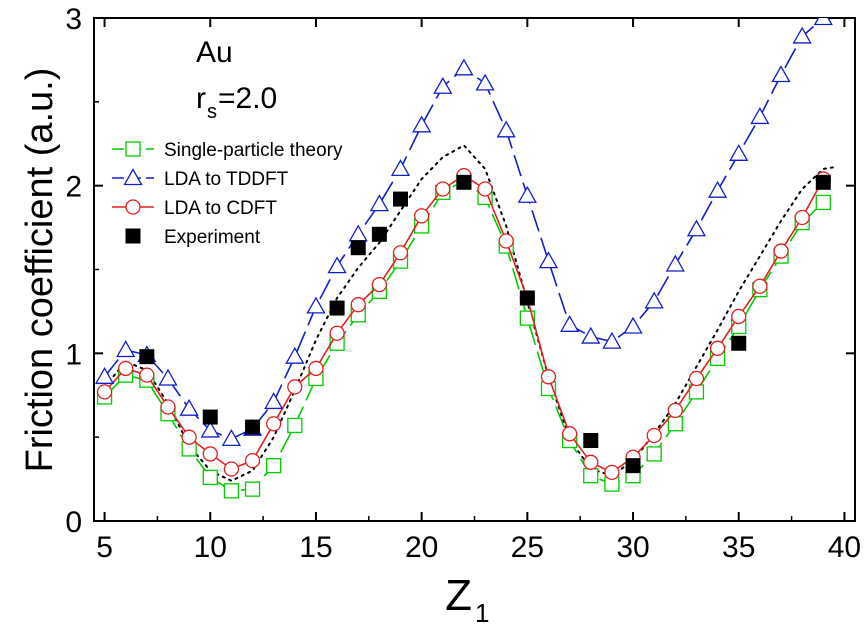  What do you see at coordinates (133, 207) in the screenshot?
I see `legend-marker-lda-to-cdft` at bounding box center [133, 207].